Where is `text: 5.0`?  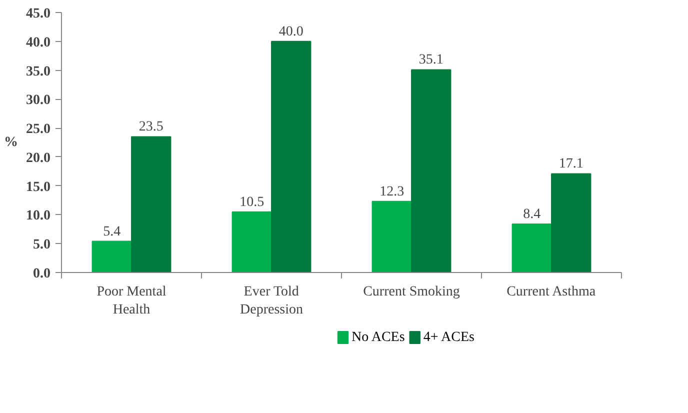 text: 5.0 is located at coordinates (41, 245).